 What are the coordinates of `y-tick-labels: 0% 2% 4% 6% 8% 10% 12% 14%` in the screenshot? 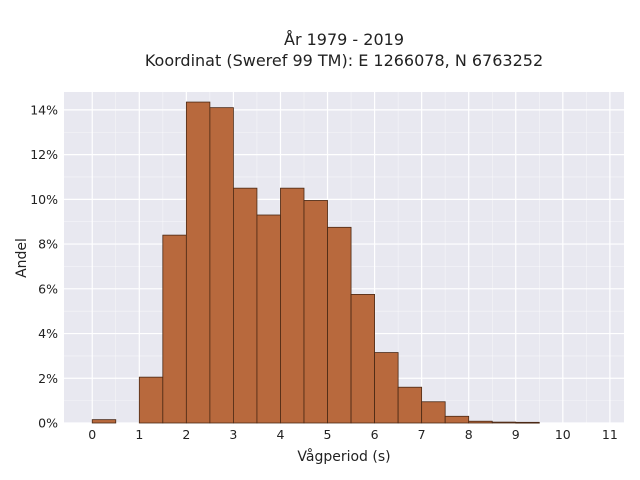 It's located at (44, 266).